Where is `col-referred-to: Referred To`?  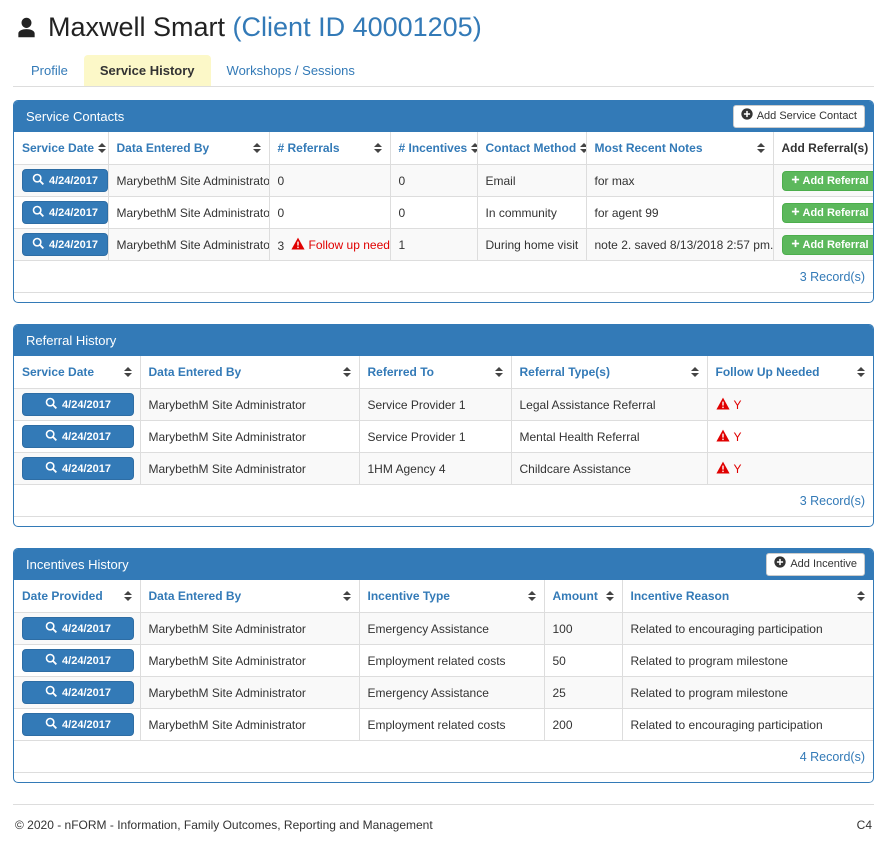
col-referred-to: Referred To is located at coordinates (434, 372).